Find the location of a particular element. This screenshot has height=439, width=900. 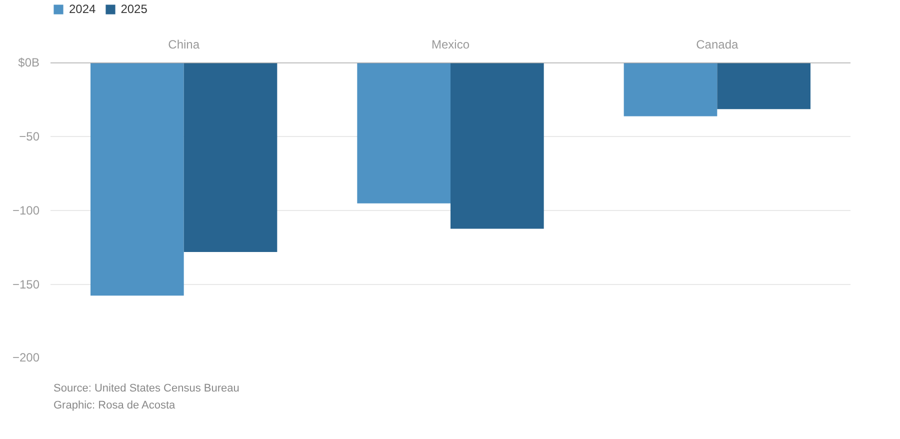

y-tick-label: −100 is located at coordinates (26, 211).